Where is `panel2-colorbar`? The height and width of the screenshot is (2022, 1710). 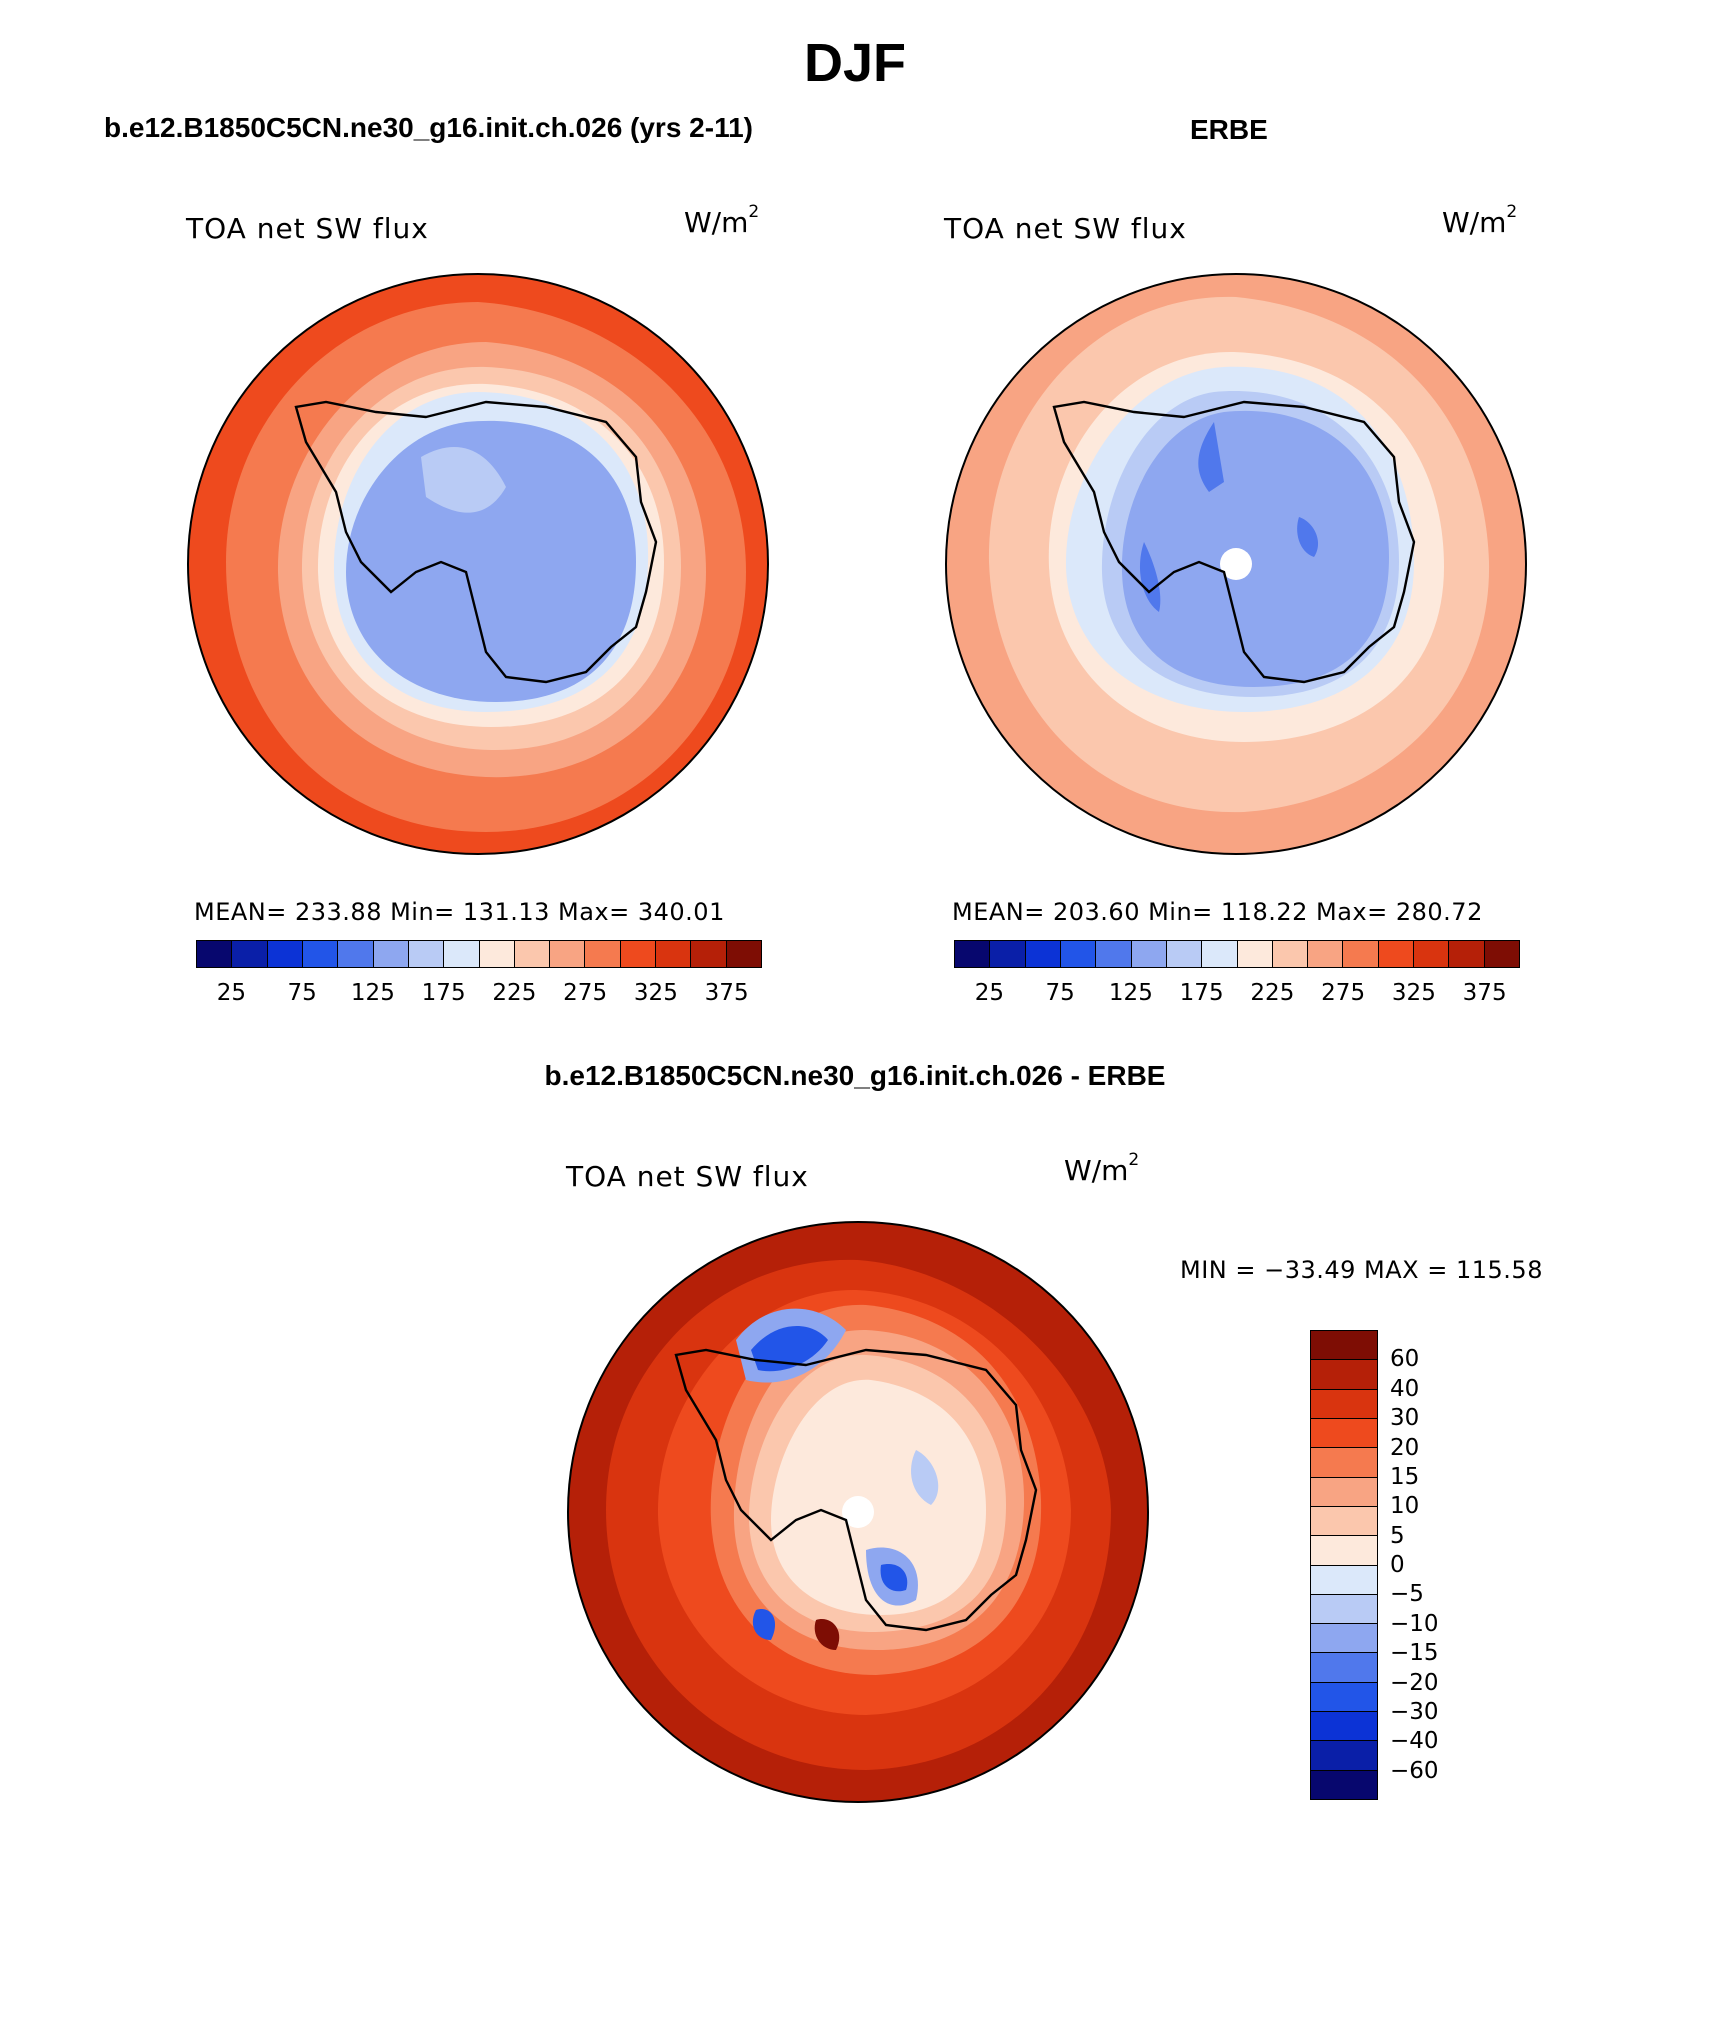 panel2-colorbar is located at coordinates (1237, 954).